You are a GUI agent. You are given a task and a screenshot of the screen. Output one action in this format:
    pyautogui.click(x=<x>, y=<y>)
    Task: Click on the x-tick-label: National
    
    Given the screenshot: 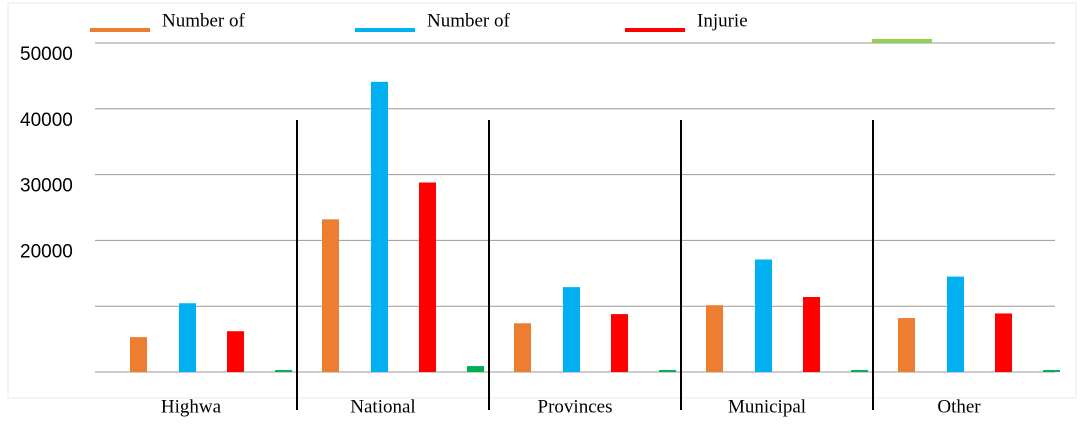 What is the action you would take?
    pyautogui.click(x=382, y=406)
    